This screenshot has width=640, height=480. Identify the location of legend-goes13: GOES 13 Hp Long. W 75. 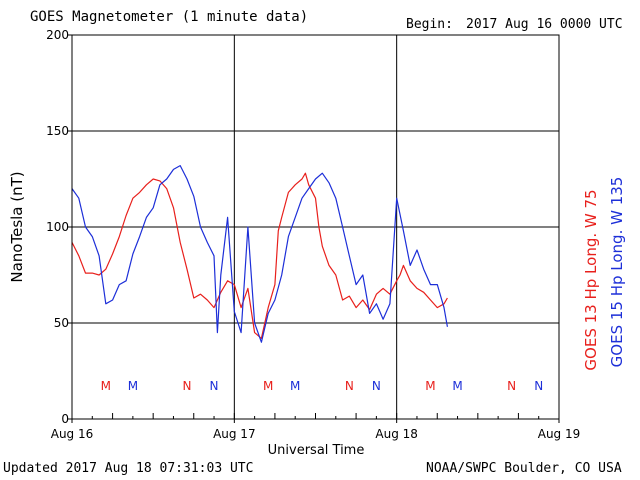
(591, 279).